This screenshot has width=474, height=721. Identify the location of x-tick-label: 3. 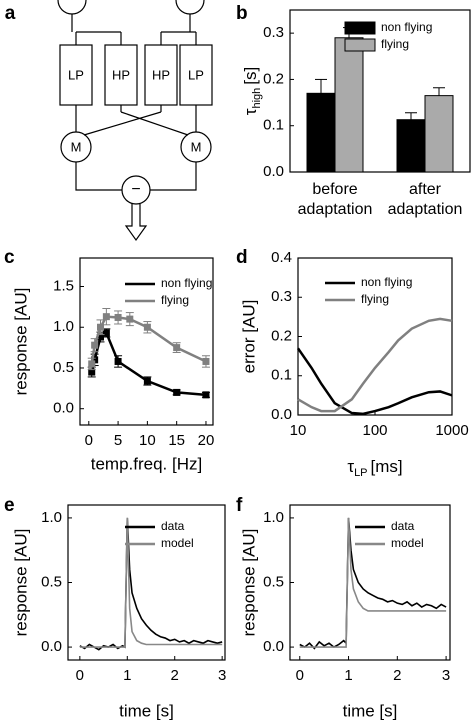
(222, 675).